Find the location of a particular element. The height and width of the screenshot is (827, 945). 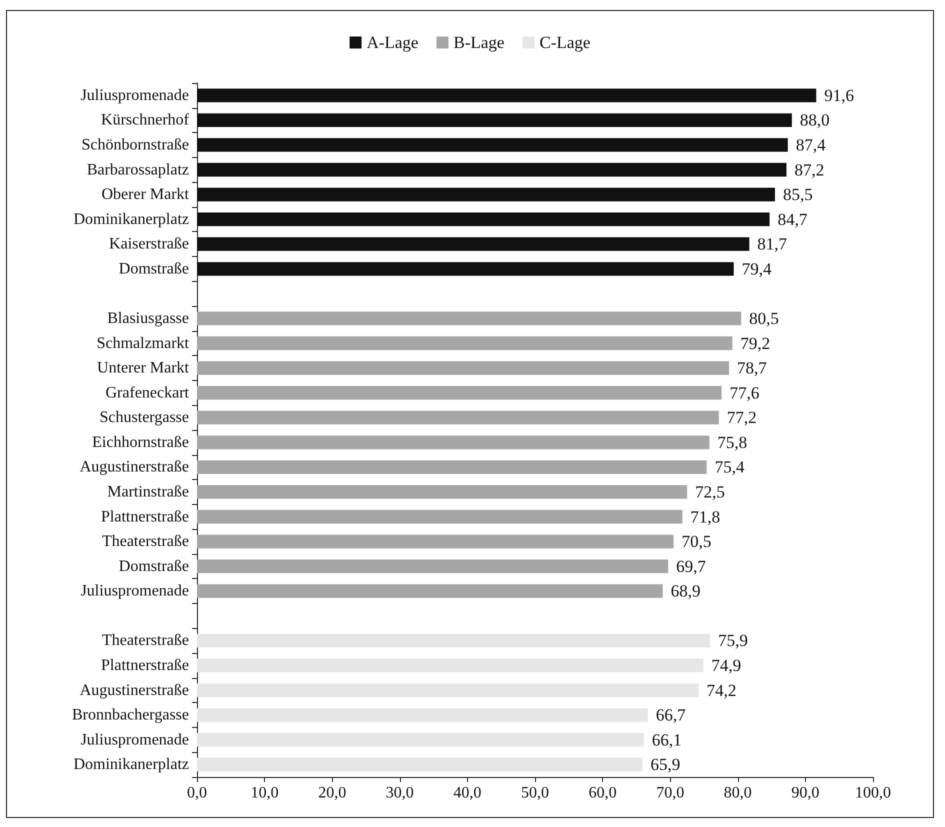

x-tick-label: 40,0 is located at coordinates (467, 793).